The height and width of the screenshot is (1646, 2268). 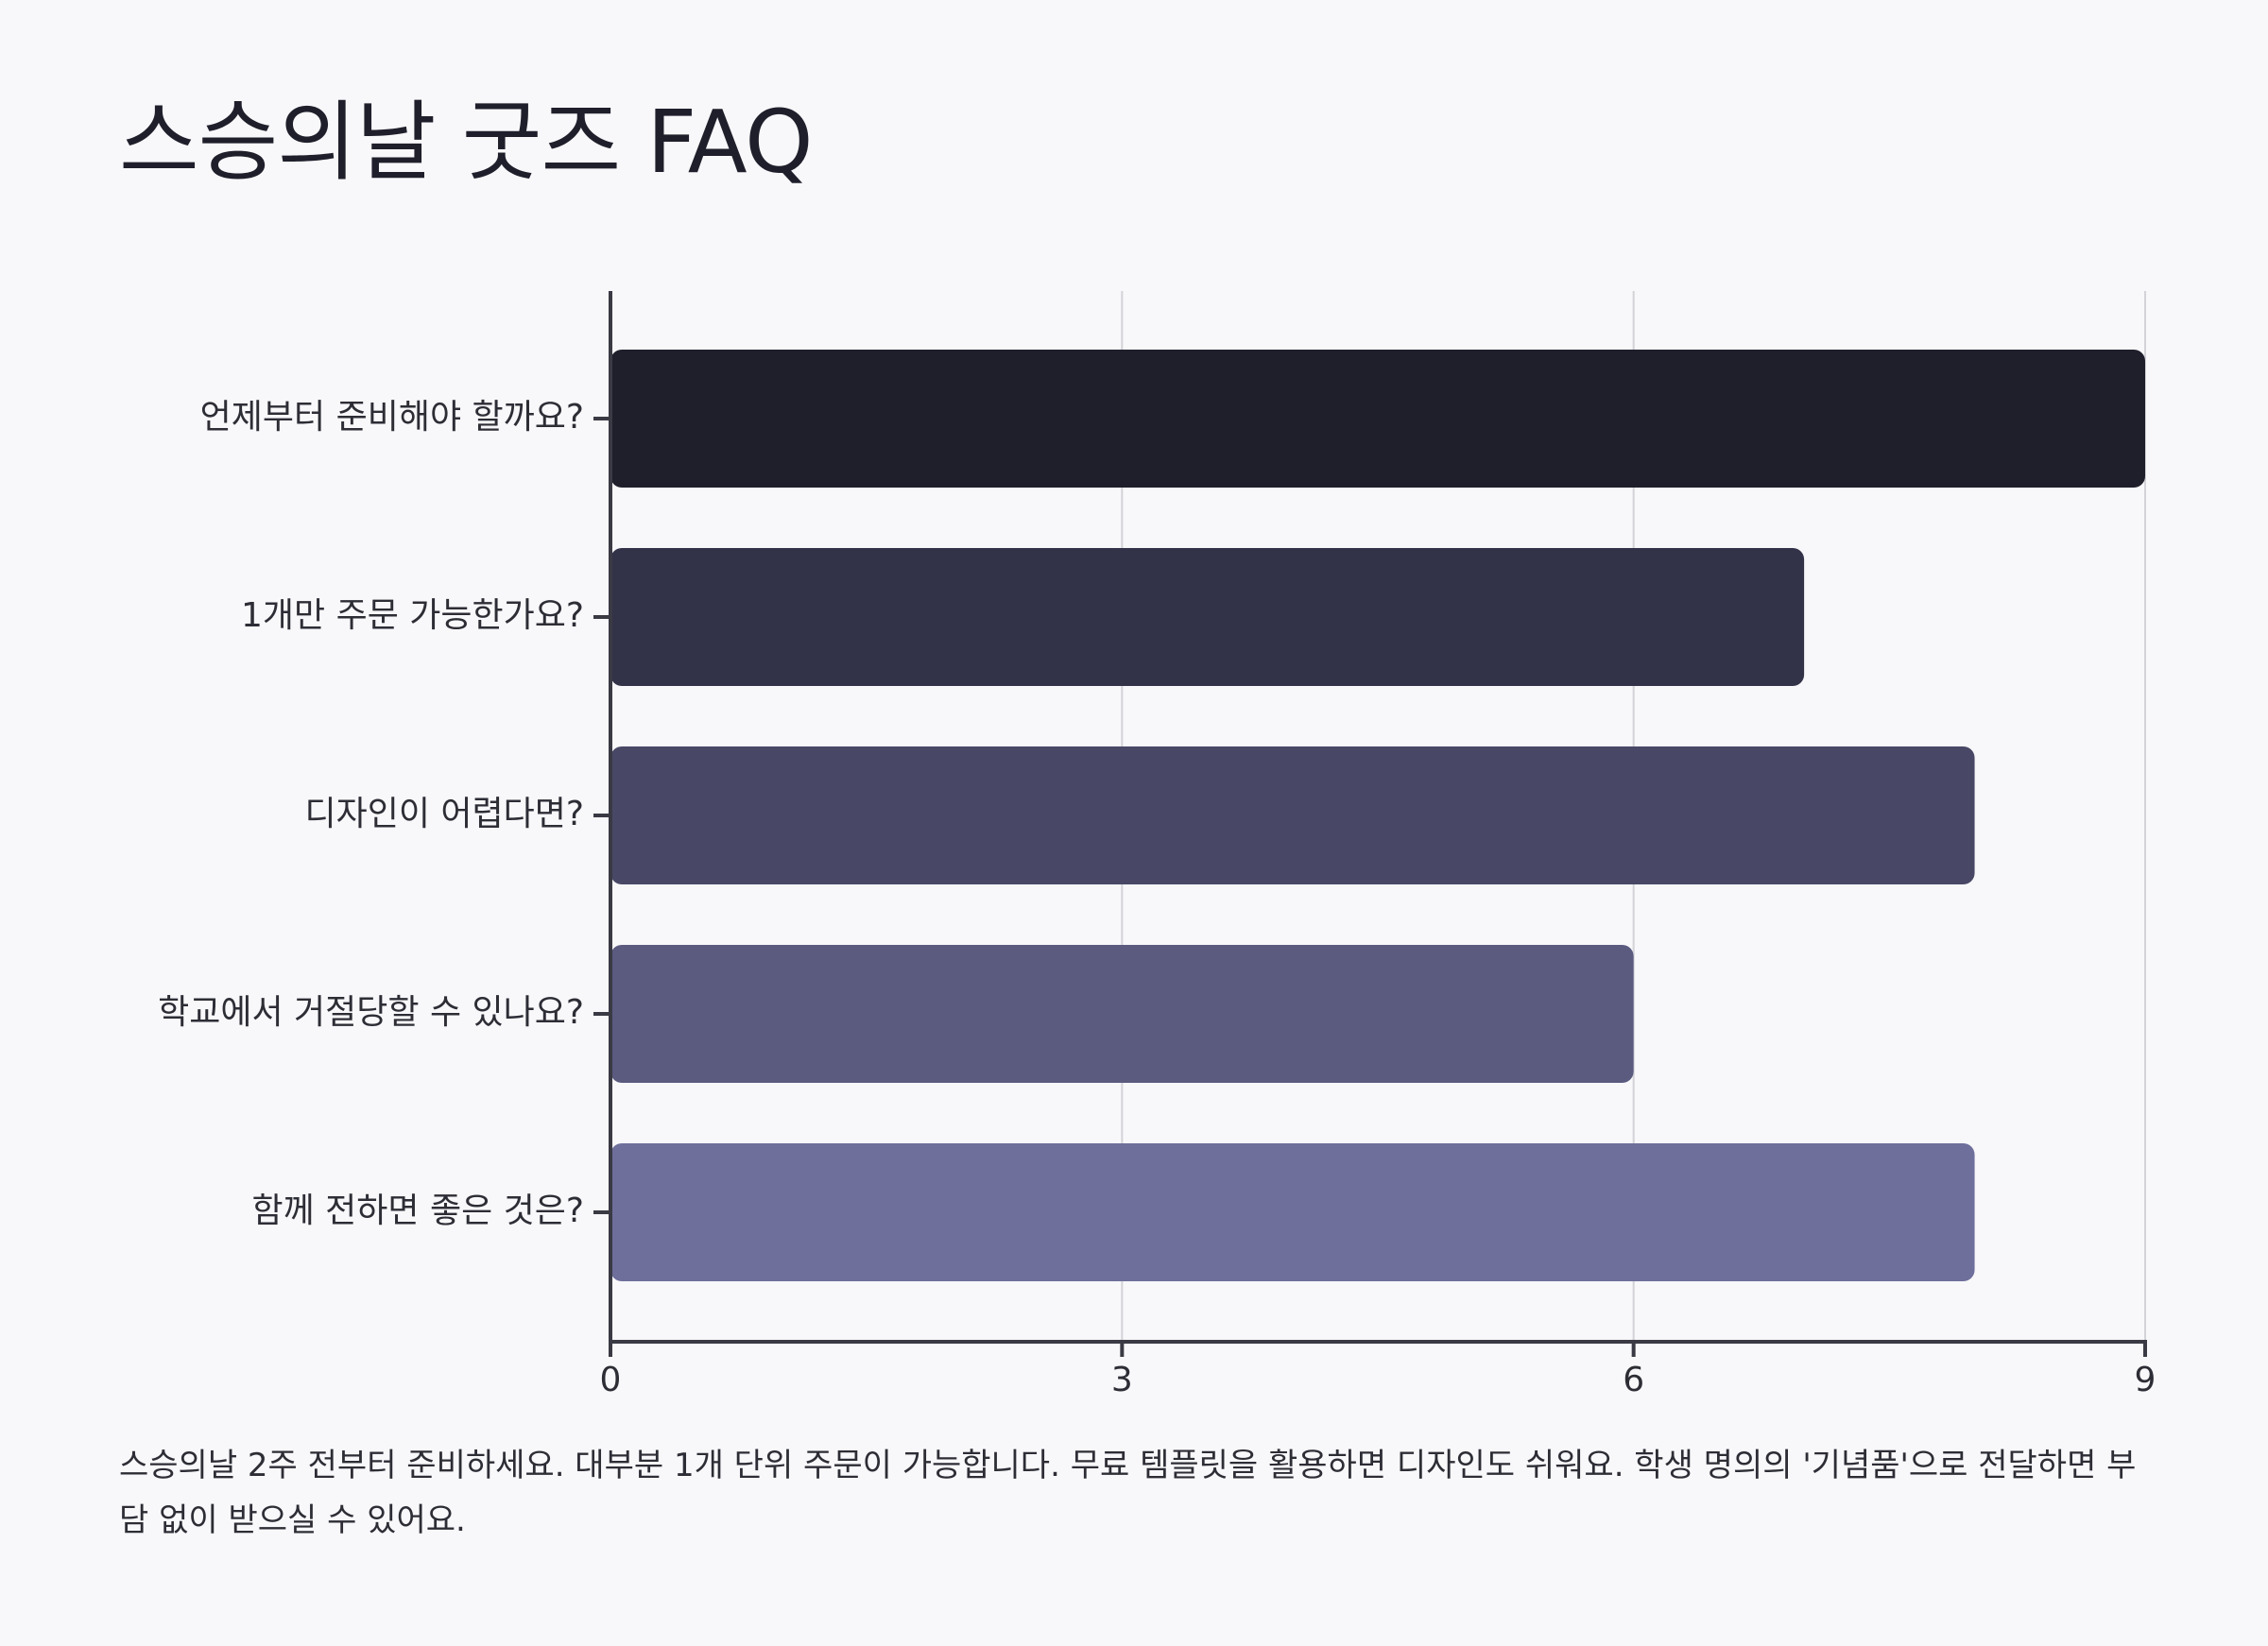 I want to click on x-tick-label: 9, so click(x=2145, y=1380).